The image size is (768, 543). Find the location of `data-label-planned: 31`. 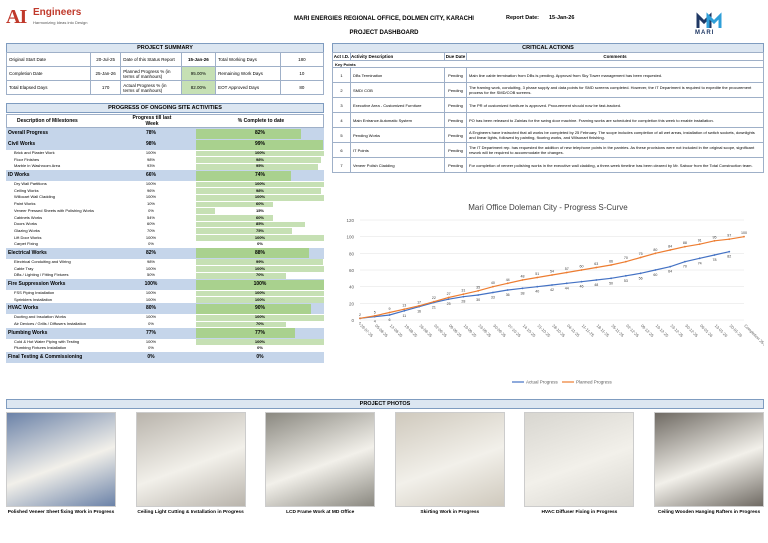

data-label-planned: 31 is located at coordinates (463, 291).